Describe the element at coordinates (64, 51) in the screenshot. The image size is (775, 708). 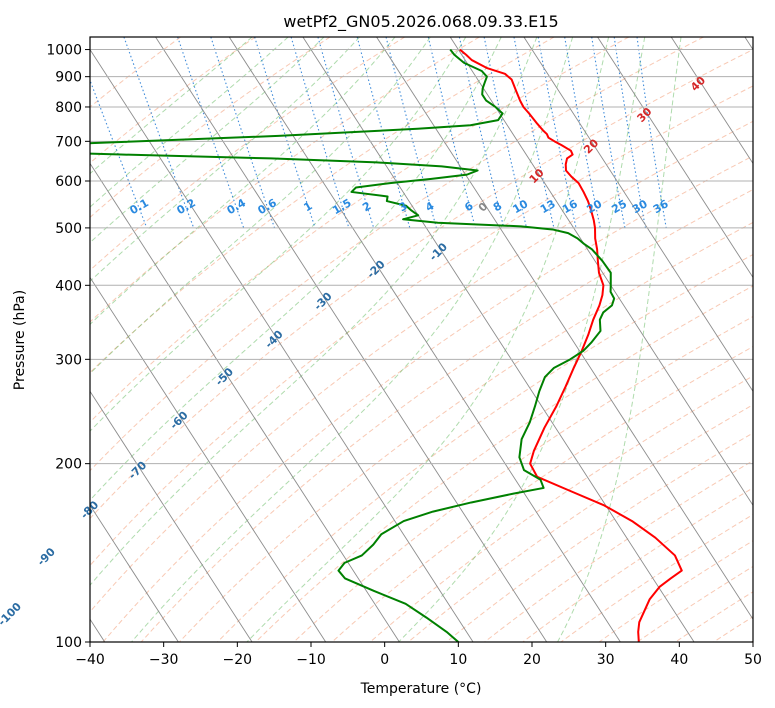
I see `y-tick-label: 1000` at that location.